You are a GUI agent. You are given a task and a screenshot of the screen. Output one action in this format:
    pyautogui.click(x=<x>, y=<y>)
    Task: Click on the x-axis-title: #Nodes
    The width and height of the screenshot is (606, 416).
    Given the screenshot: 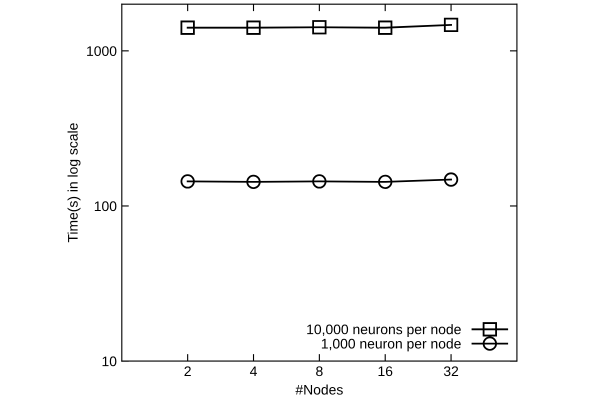 What is the action you would take?
    pyautogui.click(x=319, y=389)
    